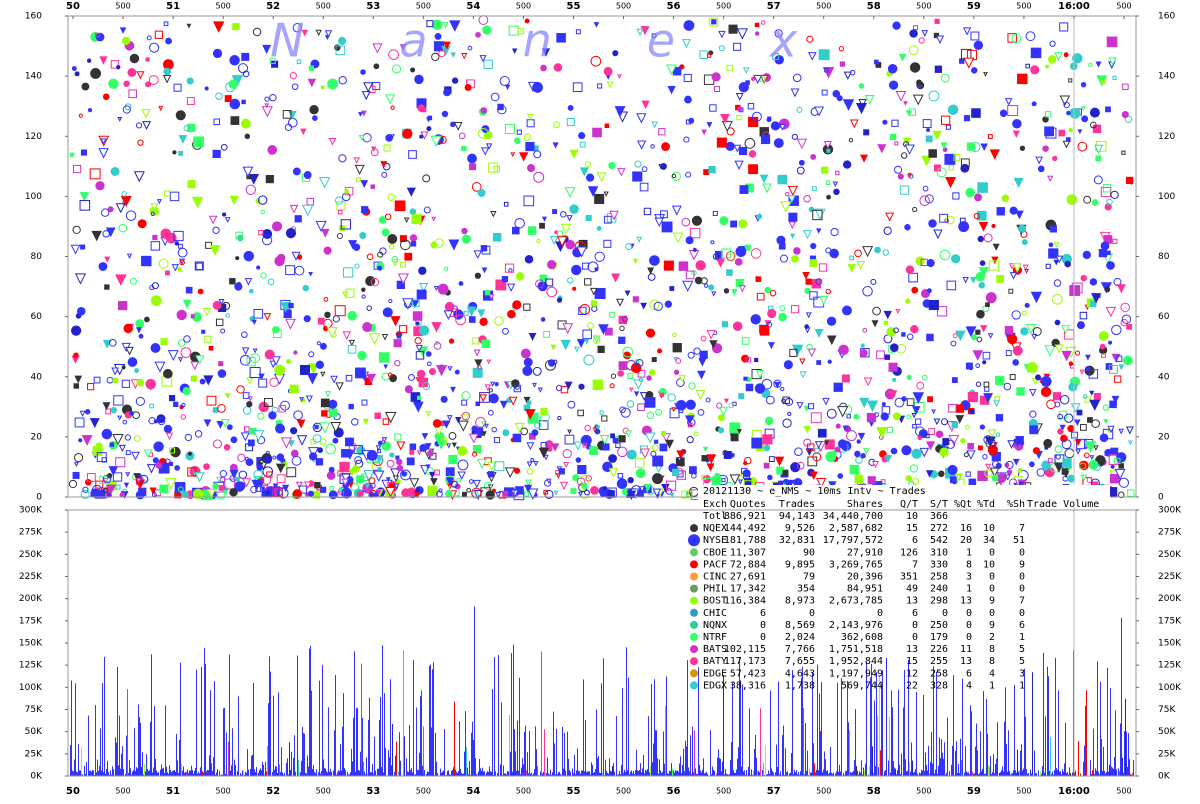 Image resolution: width=1200 pixels, height=804 pixels. I want to click on table-cell: NQNX, so click(715, 625).